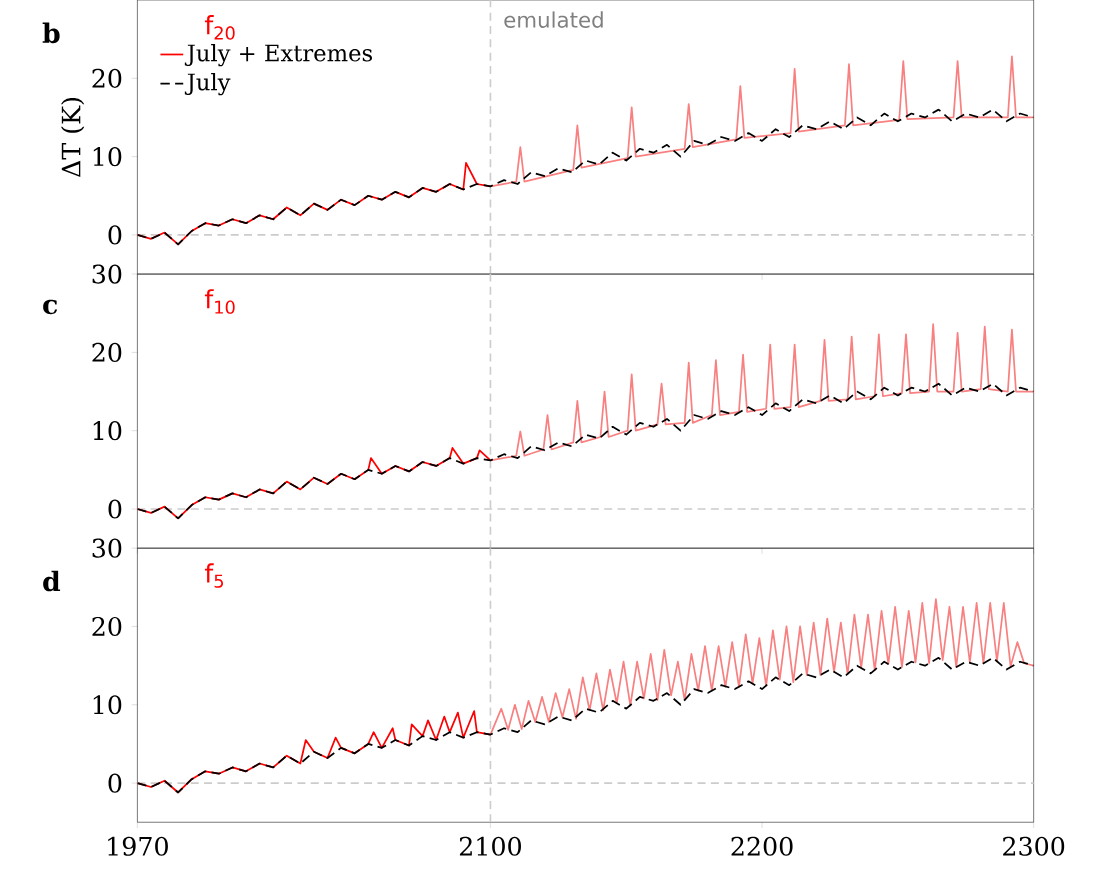  What do you see at coordinates (51, 33) in the screenshot?
I see `text: b` at bounding box center [51, 33].